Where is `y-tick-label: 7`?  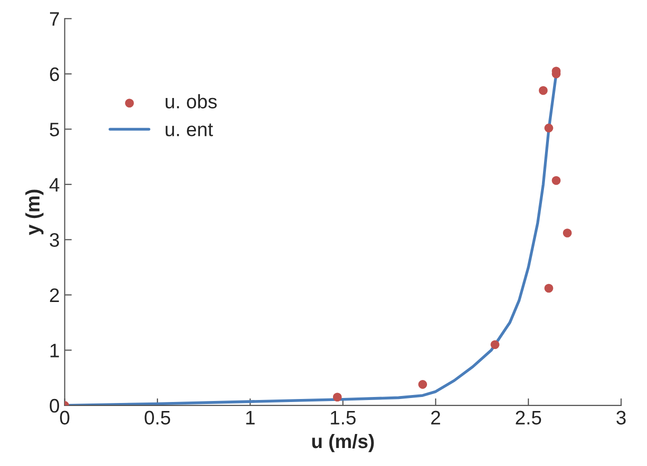 y-tick-label: 7 is located at coordinates (54, 19).